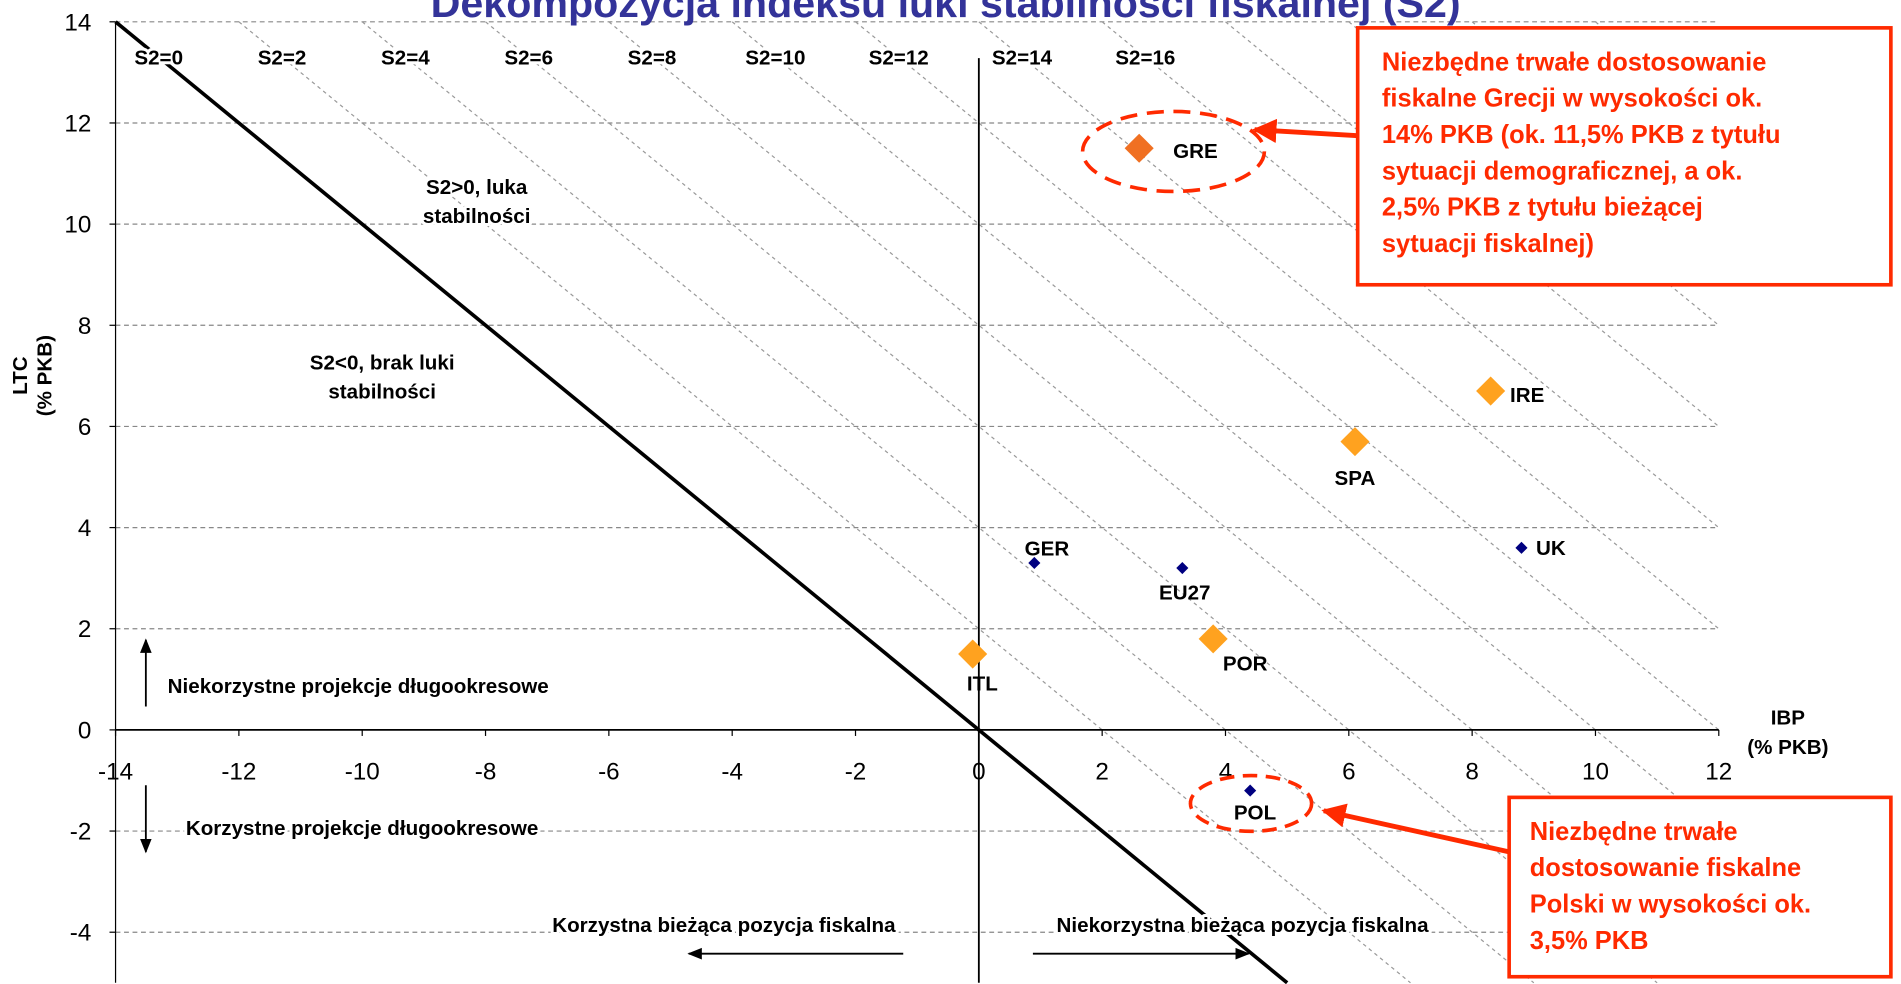  What do you see at coordinates (1551, 548) in the screenshot?
I see `point-label: UK` at bounding box center [1551, 548].